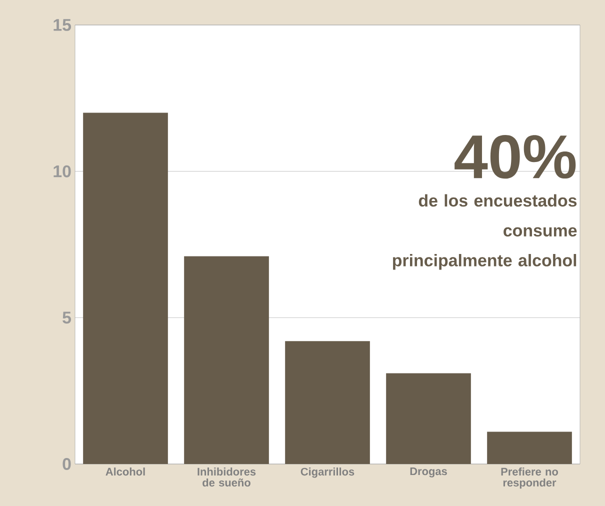  I want to click on x-tick-label: Drogas, so click(428, 473).